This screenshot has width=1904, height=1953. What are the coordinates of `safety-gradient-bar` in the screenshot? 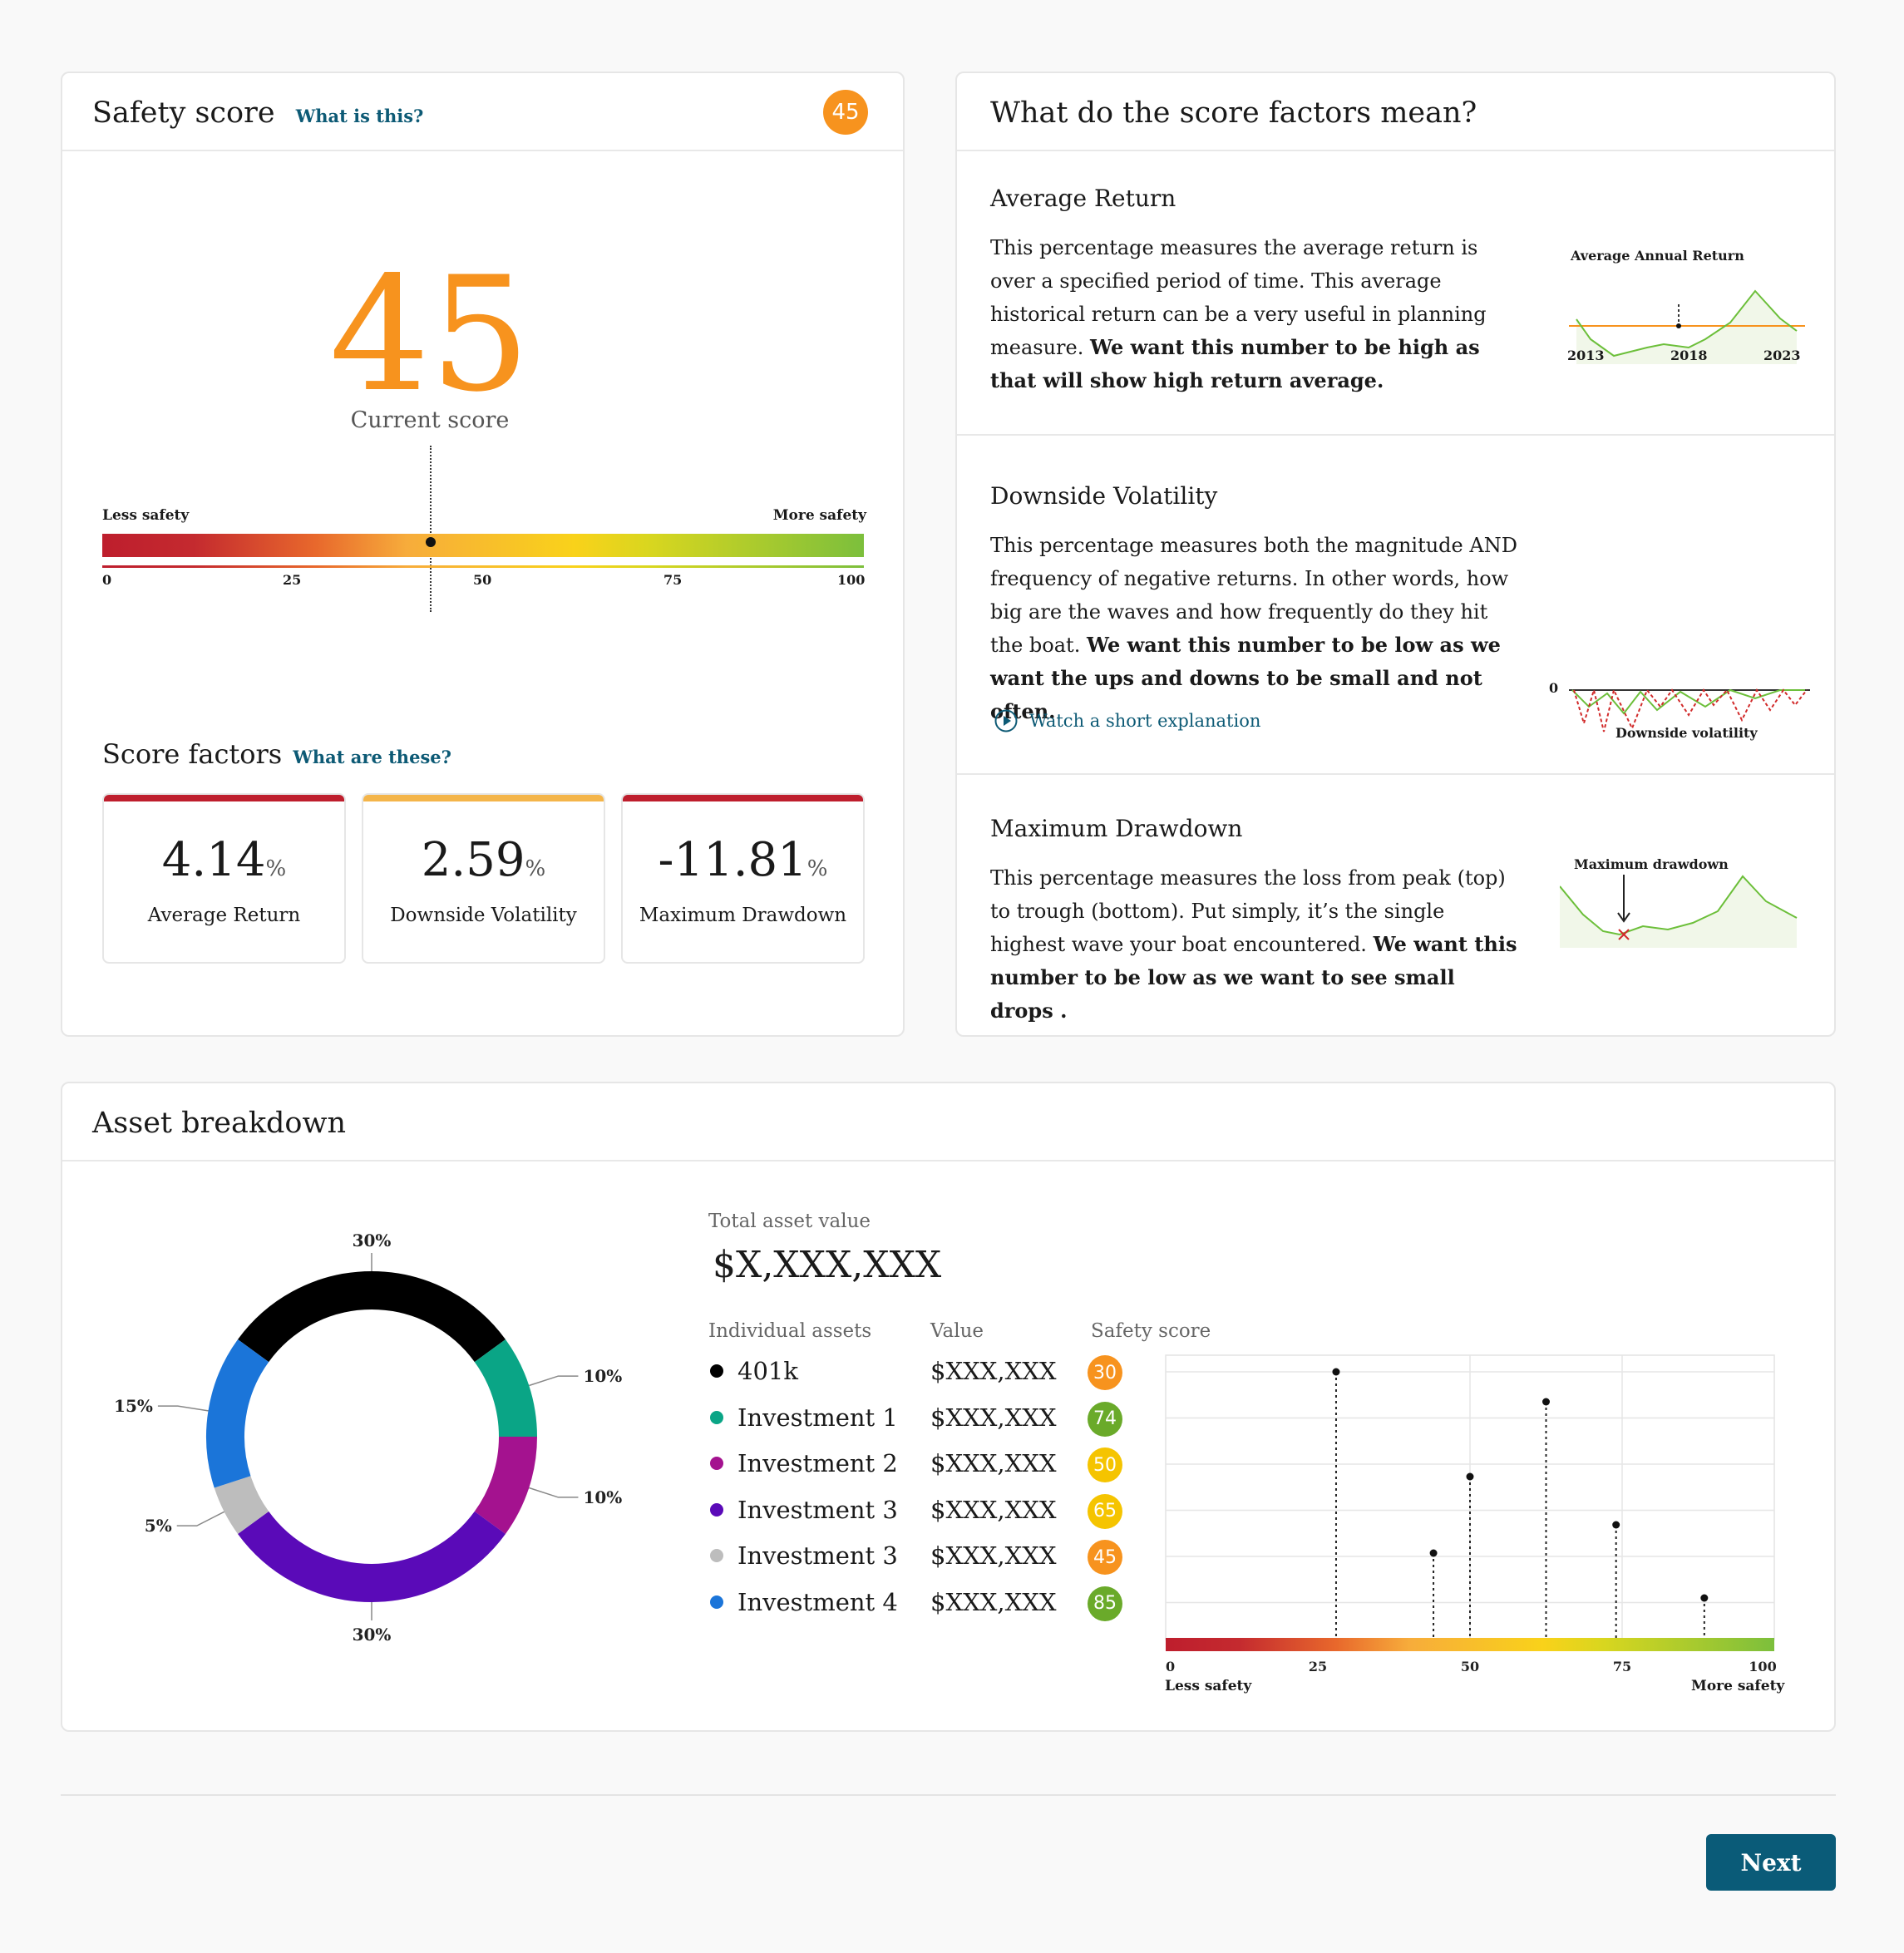 It's located at (483, 545).